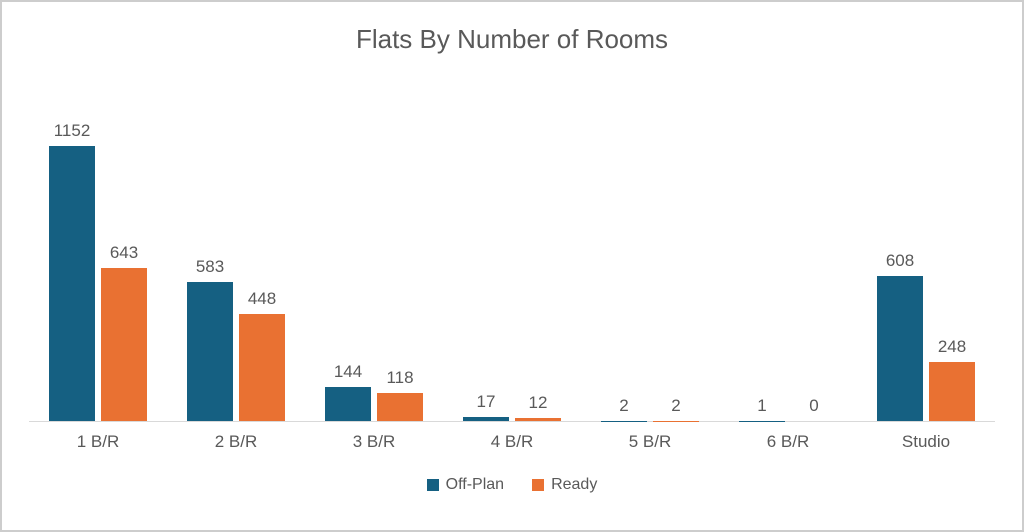 This screenshot has width=1024, height=532. I want to click on data-label: 0, so click(814, 405).